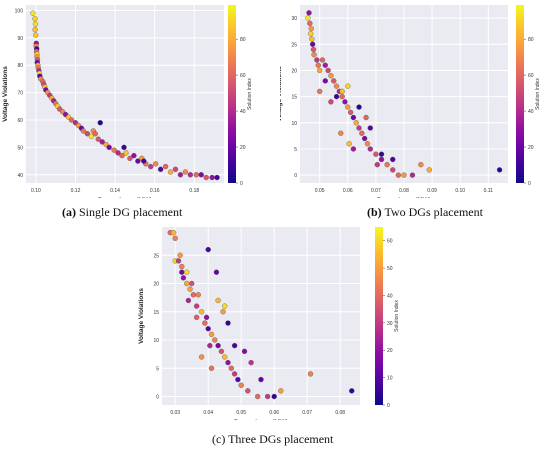 The width and height of the screenshot is (550, 449). Describe the element at coordinates (295, 150) in the screenshot. I see `chart-b-y-tick-label: 5` at that location.